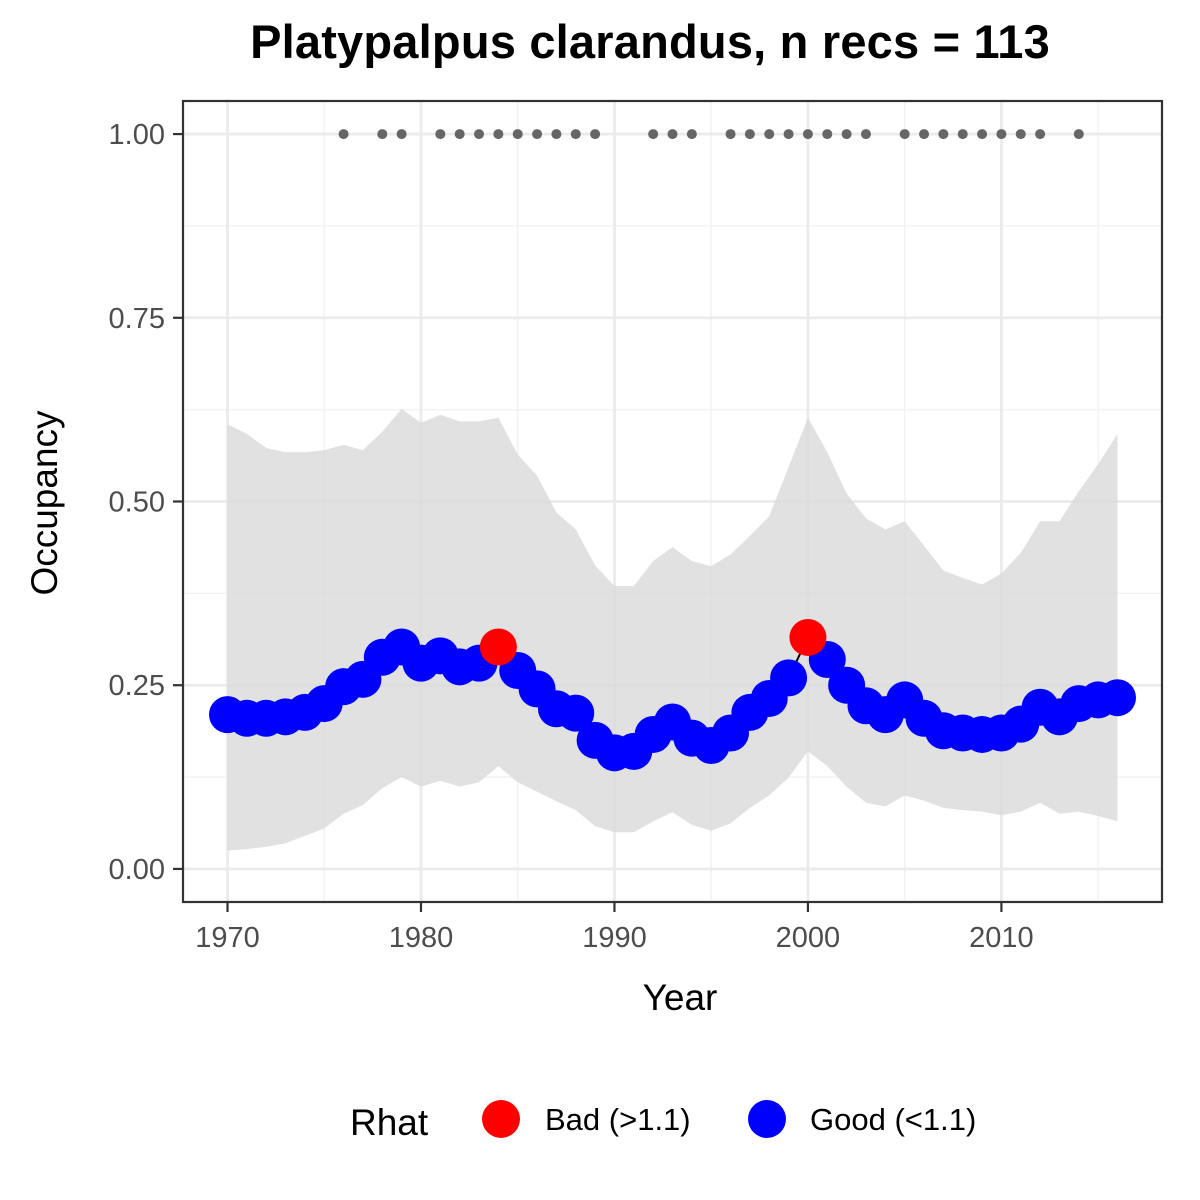 Image resolution: width=1200 pixels, height=1200 pixels. I want to click on y-tick-label: 1.00, so click(137, 135).